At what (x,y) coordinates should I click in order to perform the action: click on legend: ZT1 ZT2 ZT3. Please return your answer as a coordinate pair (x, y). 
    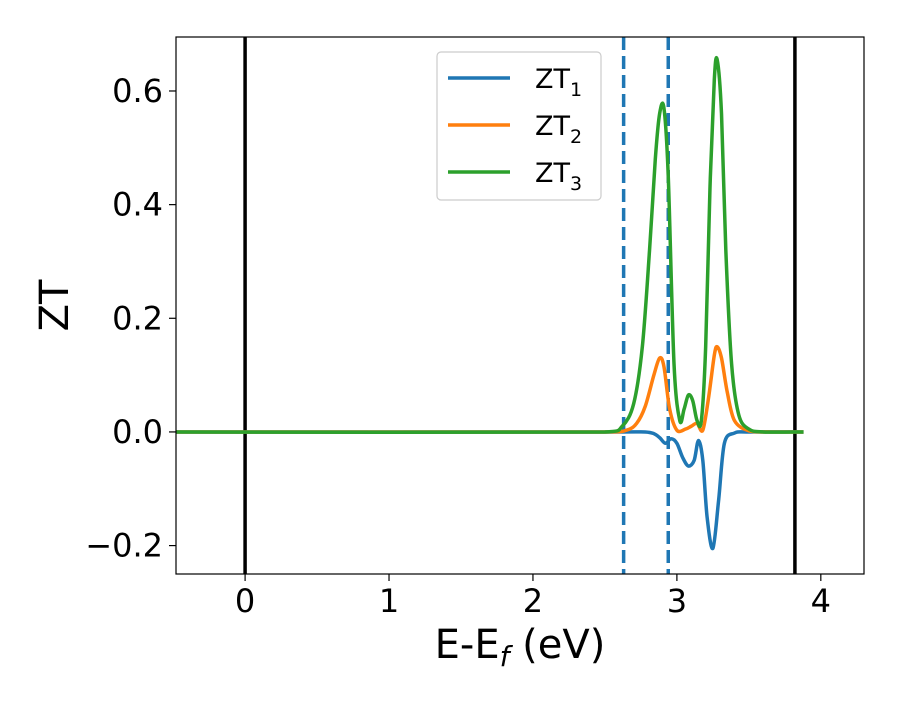
    Looking at the image, I should click on (519, 126).